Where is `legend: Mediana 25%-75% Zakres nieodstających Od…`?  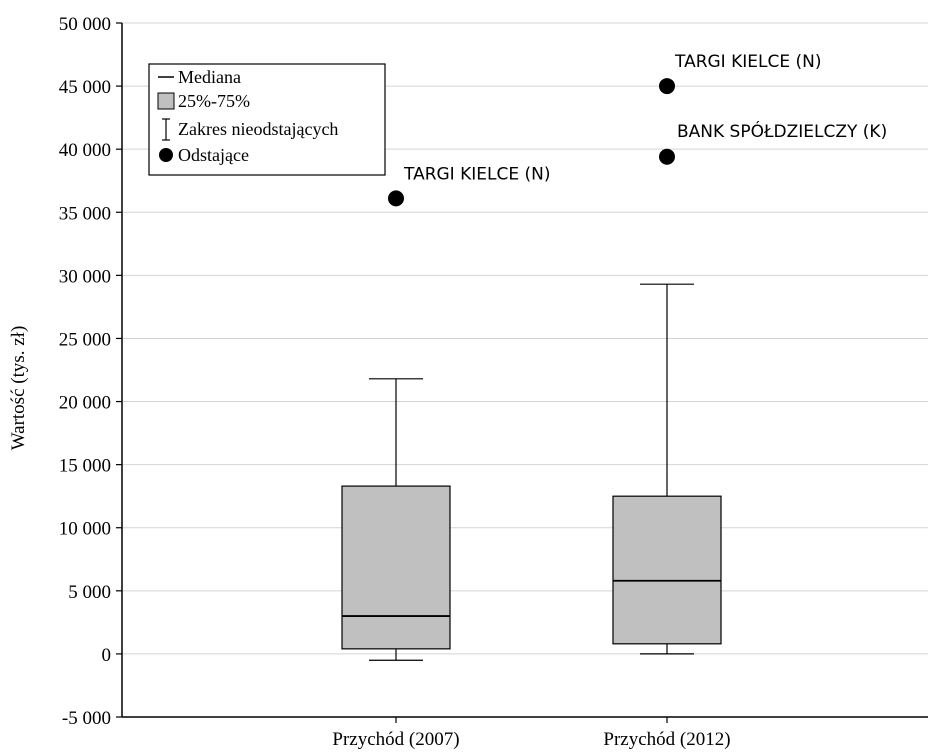 legend: Mediana 25%-75% Zakres nieodstających Od… is located at coordinates (267, 119).